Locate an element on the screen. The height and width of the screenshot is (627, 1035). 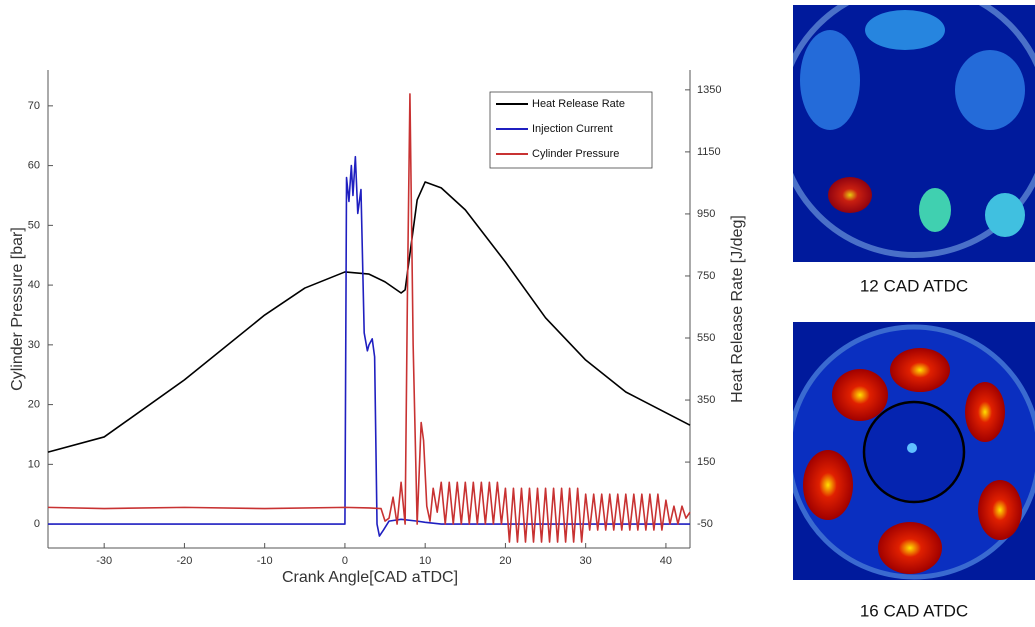
image-12cad is located at coordinates (914, 133).